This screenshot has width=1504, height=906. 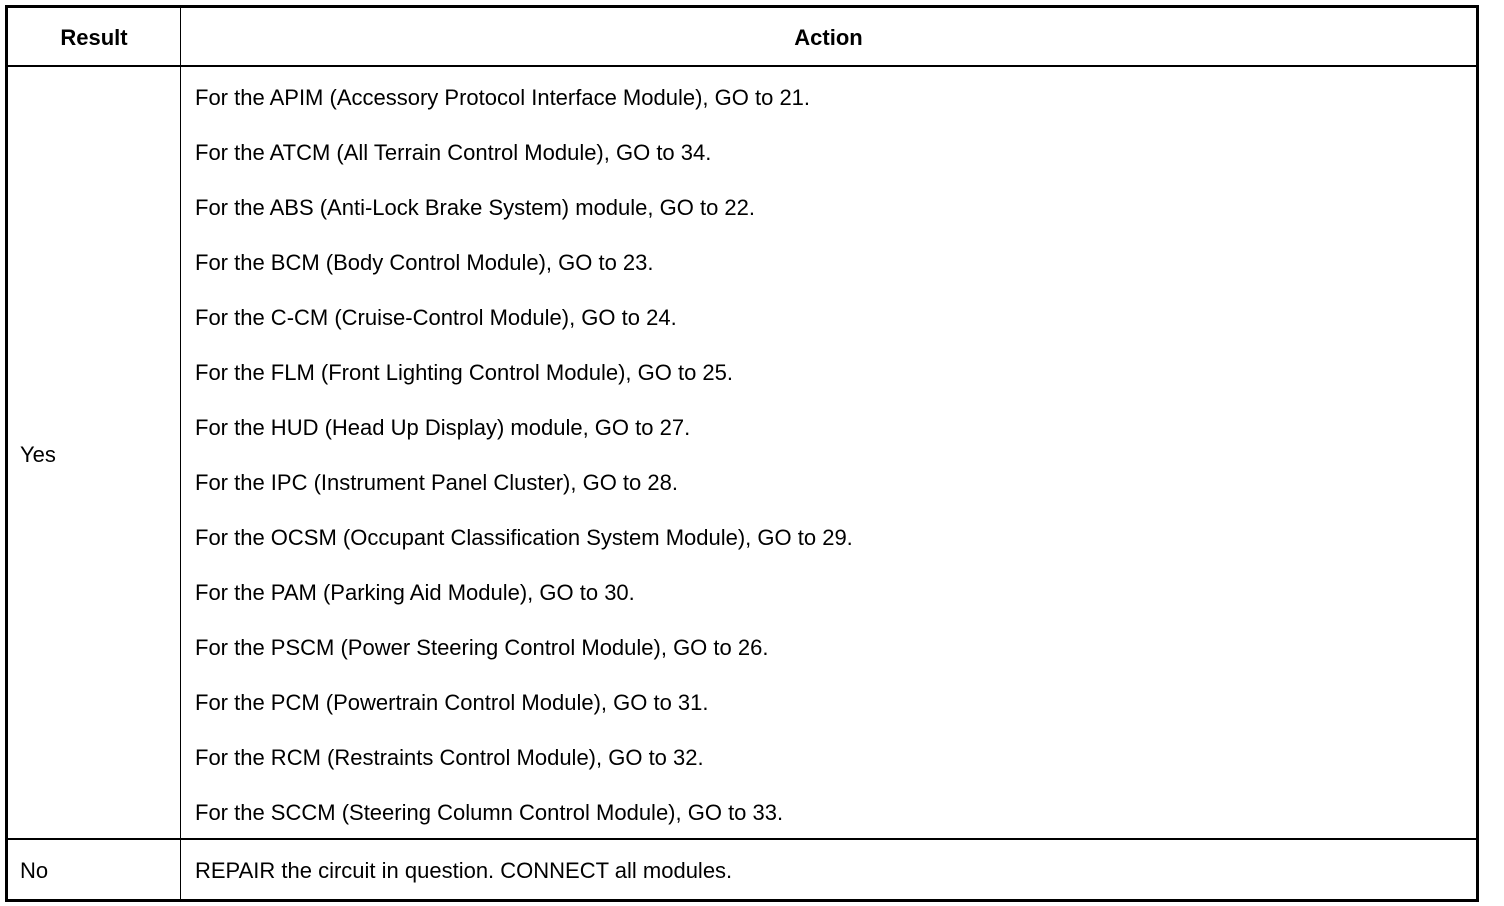 I want to click on header-divider, so click(x=742, y=66).